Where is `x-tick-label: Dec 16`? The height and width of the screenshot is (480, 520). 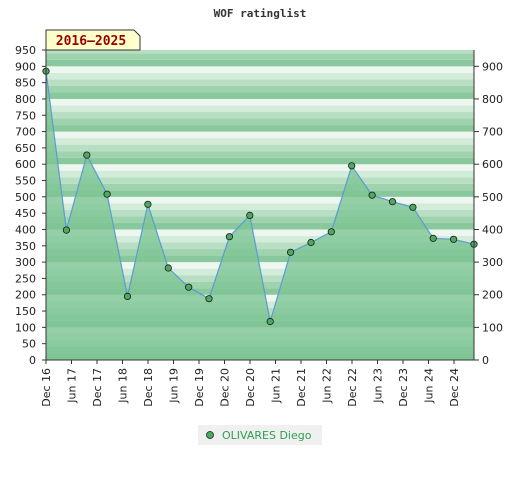 x-tick-label: Dec 16 is located at coordinates (46, 387).